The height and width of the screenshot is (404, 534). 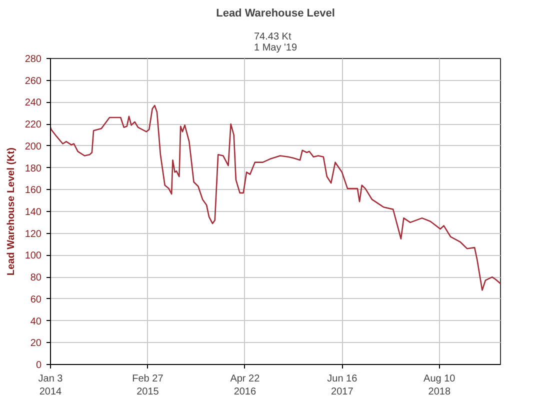 What do you see at coordinates (275, 14) in the screenshot?
I see `chart-title: Lead Warehouse Level` at bounding box center [275, 14].